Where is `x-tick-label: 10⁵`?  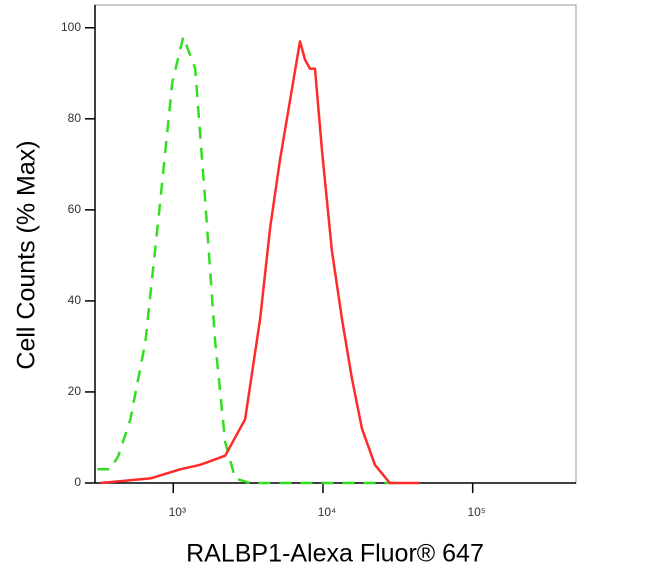 x-tick-label: 10⁵ is located at coordinates (477, 512).